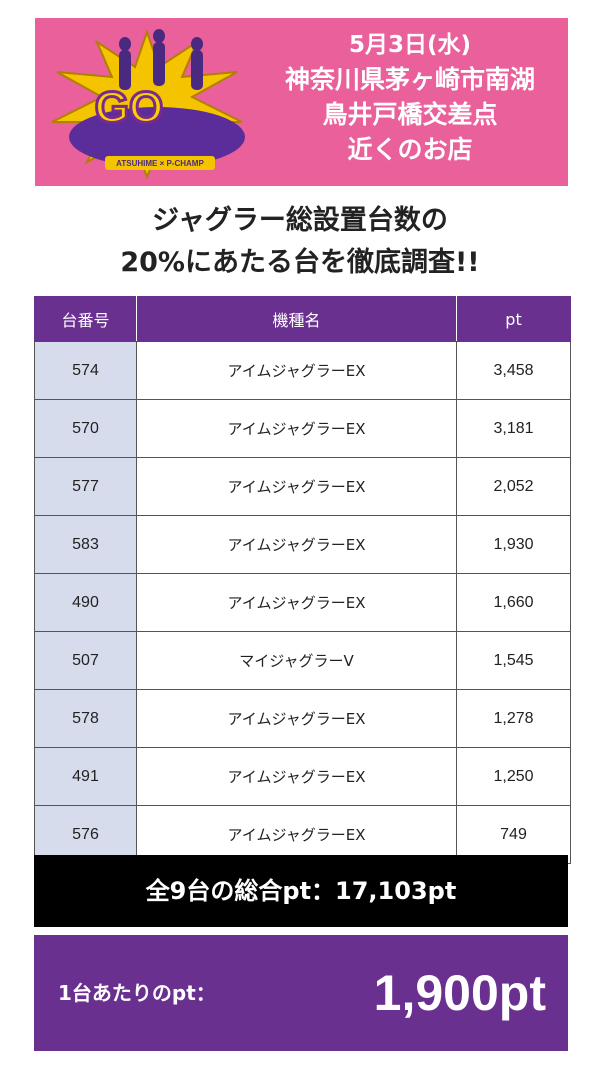  I want to click on table-row: 491 アイムジャグラーEX 1,250, so click(302, 776).